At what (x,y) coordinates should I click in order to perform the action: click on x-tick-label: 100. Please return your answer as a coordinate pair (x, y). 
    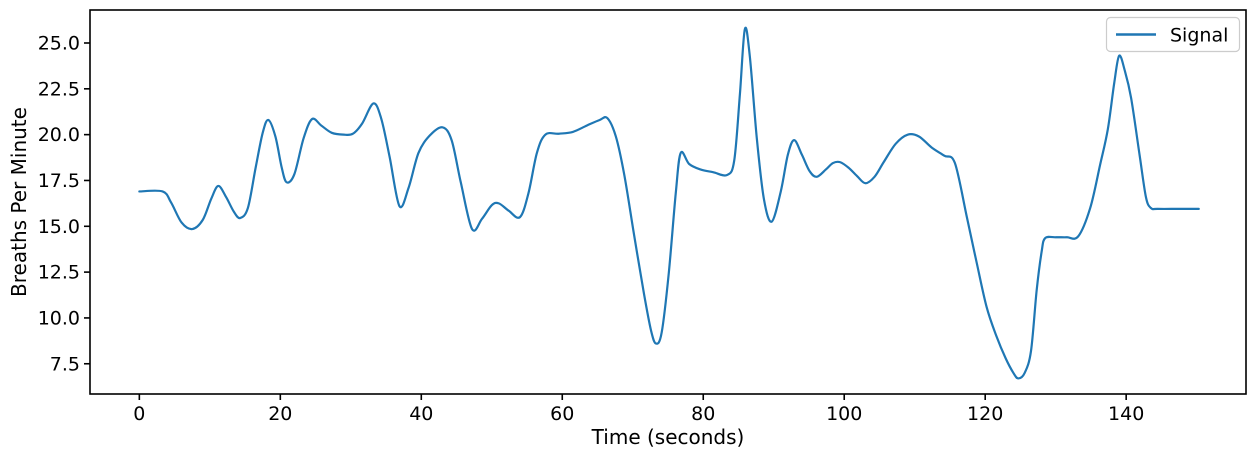
    Looking at the image, I should click on (844, 414).